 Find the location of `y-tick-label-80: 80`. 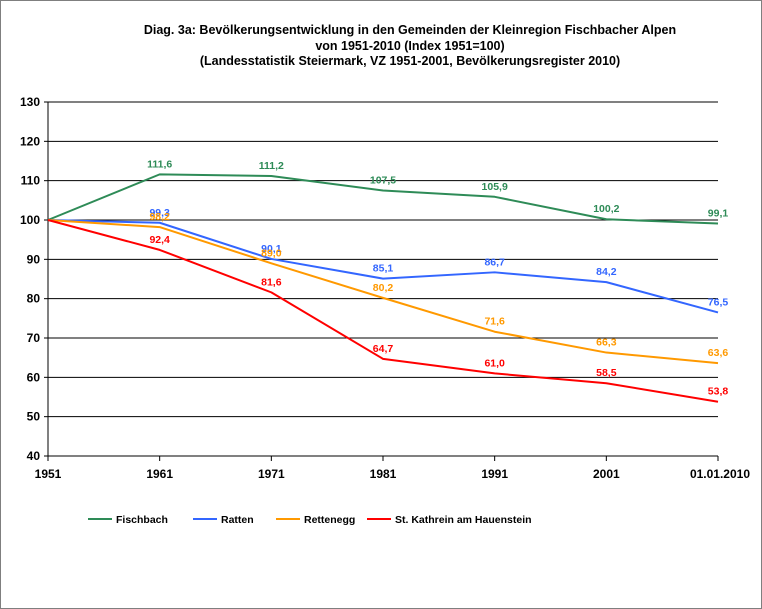

y-tick-label-80: 80 is located at coordinates (34, 299).